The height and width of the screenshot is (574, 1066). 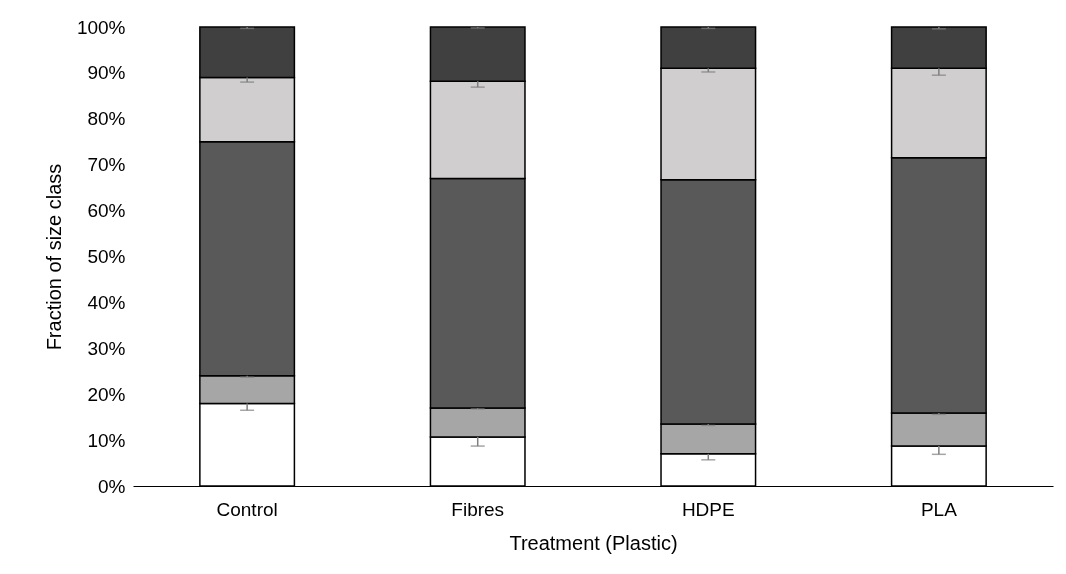 What do you see at coordinates (106, 348) in the screenshot?
I see `y-tick-label: 30%` at bounding box center [106, 348].